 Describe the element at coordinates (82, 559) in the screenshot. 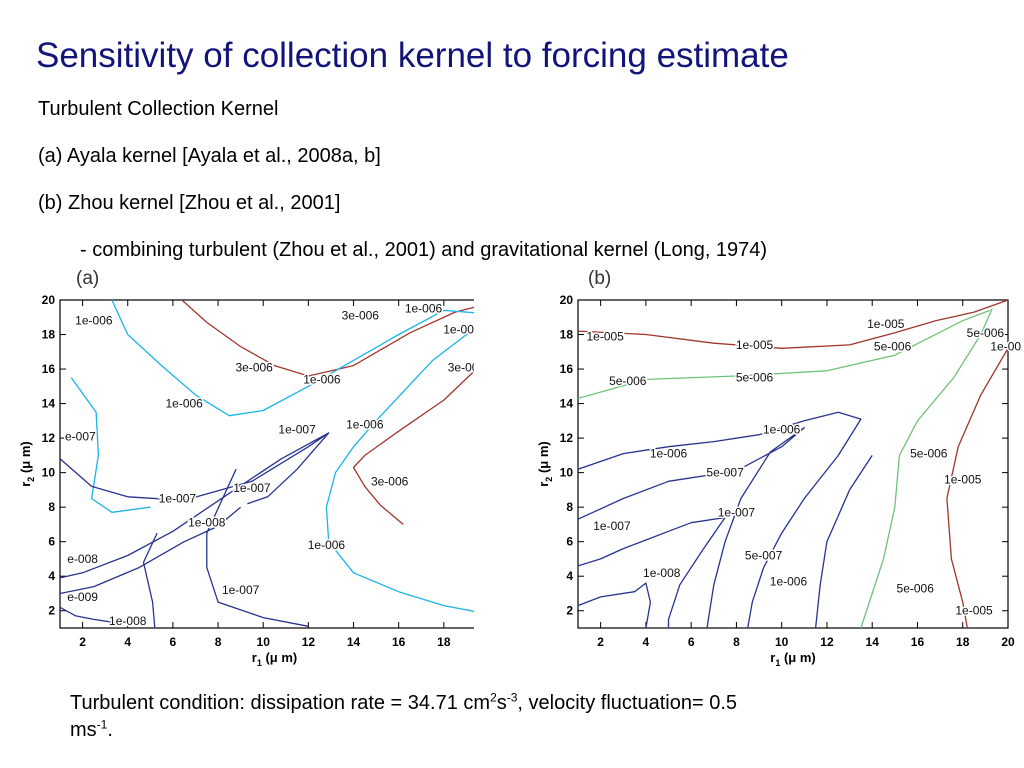

I see `contour-value-label: e-008` at that location.